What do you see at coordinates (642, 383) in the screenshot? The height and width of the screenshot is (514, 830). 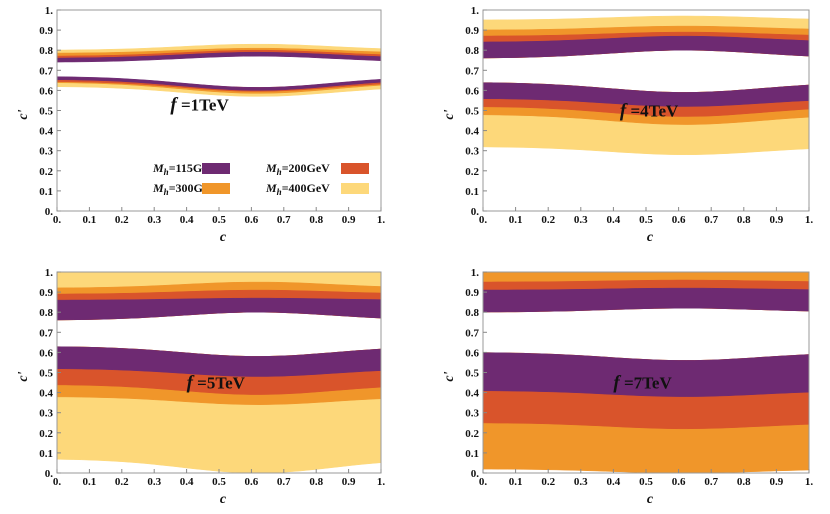 I see `f-scale-label: f =7TeV` at bounding box center [642, 383].